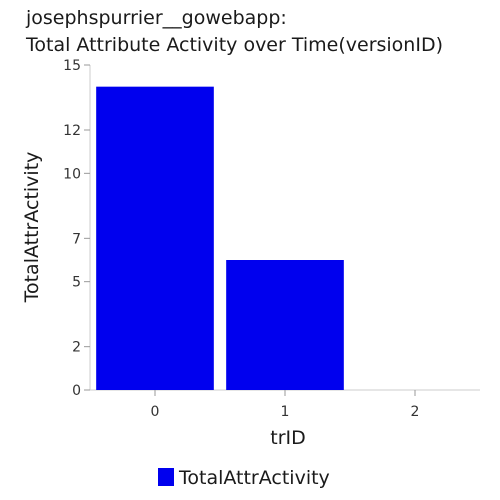 The width and height of the screenshot is (500, 500). I want to click on y-tick-label: 5, so click(76, 283).